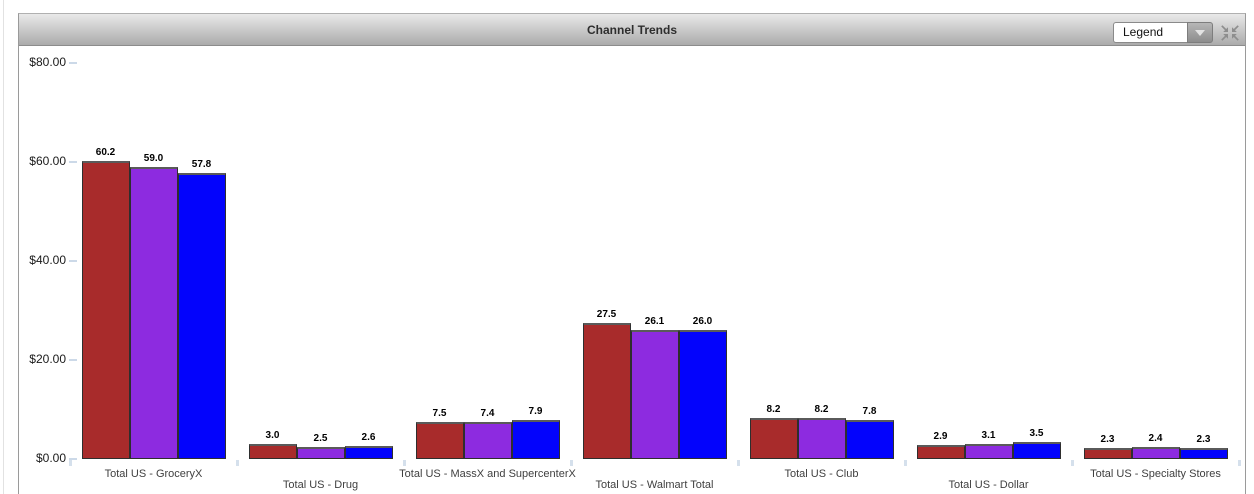 The image size is (1254, 494). What do you see at coordinates (654, 485) in the screenshot?
I see `category-label: Total US - Walmart Total` at bounding box center [654, 485].